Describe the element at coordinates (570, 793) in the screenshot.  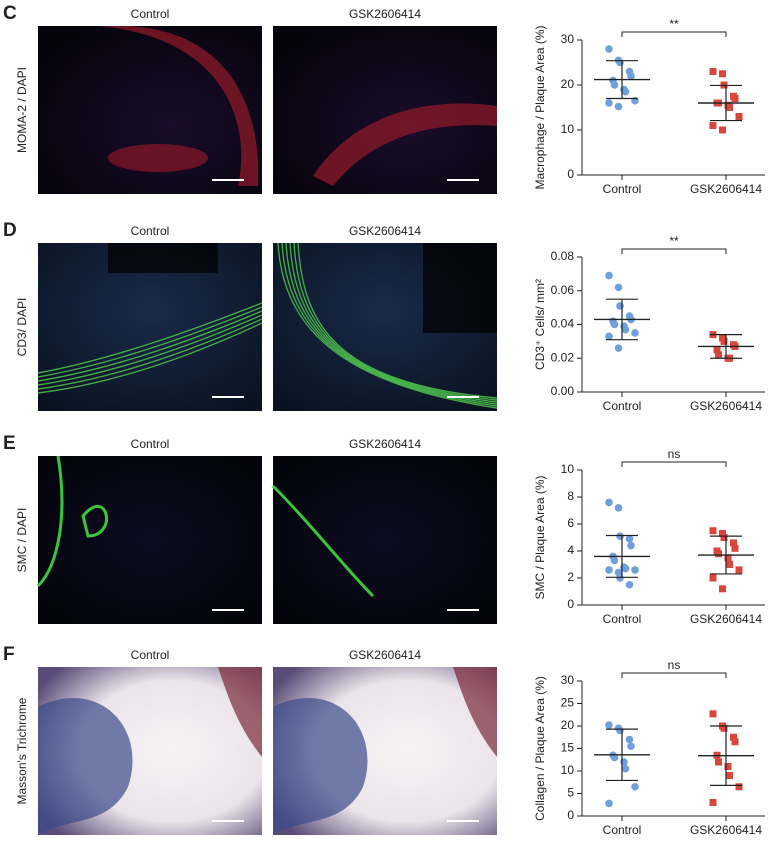
I see `y-tick-label: 5` at that location.